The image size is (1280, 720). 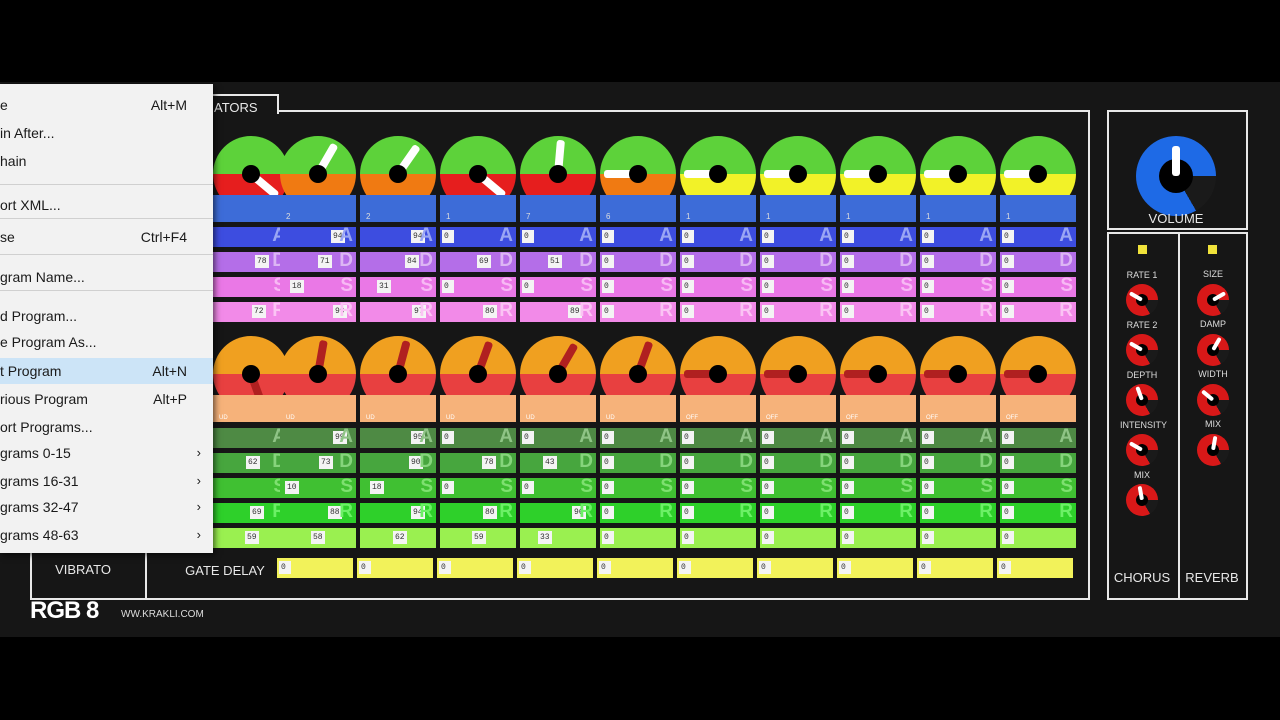 I want to click on menu-item: e Alt+M, so click(x=106, y=105).